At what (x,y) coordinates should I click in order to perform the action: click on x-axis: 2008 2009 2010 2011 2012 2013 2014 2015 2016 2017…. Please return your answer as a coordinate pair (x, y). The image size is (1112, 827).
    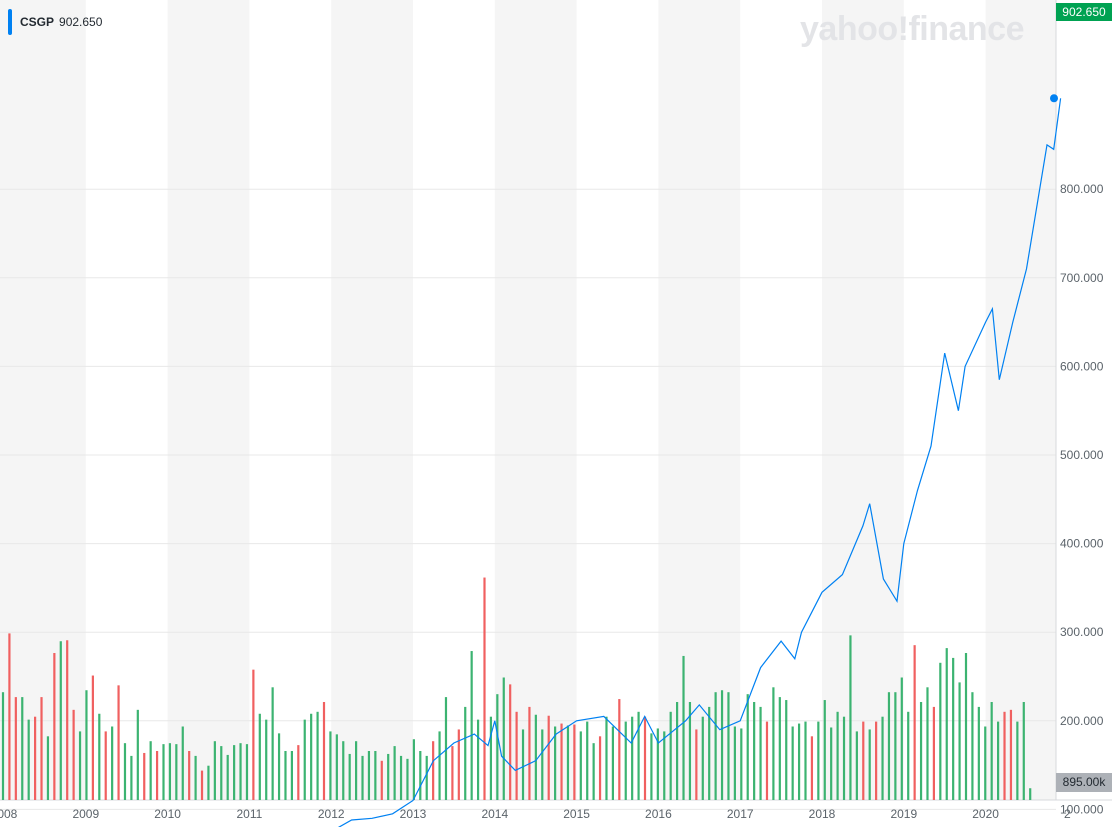
    Looking at the image, I should click on (535, 814).